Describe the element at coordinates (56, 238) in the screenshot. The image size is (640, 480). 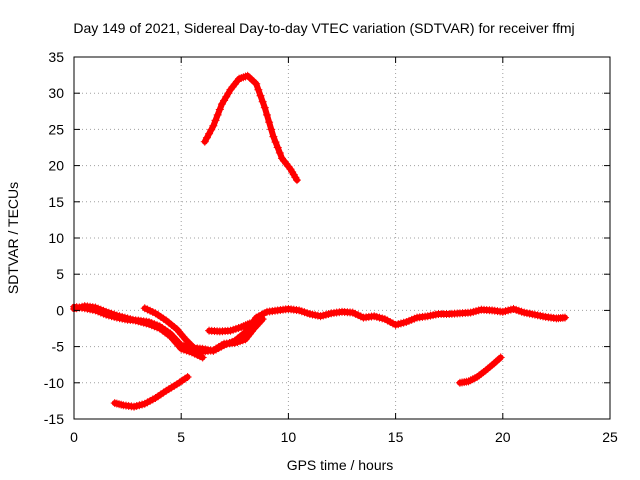
I see `y-tick-label: 10` at that location.